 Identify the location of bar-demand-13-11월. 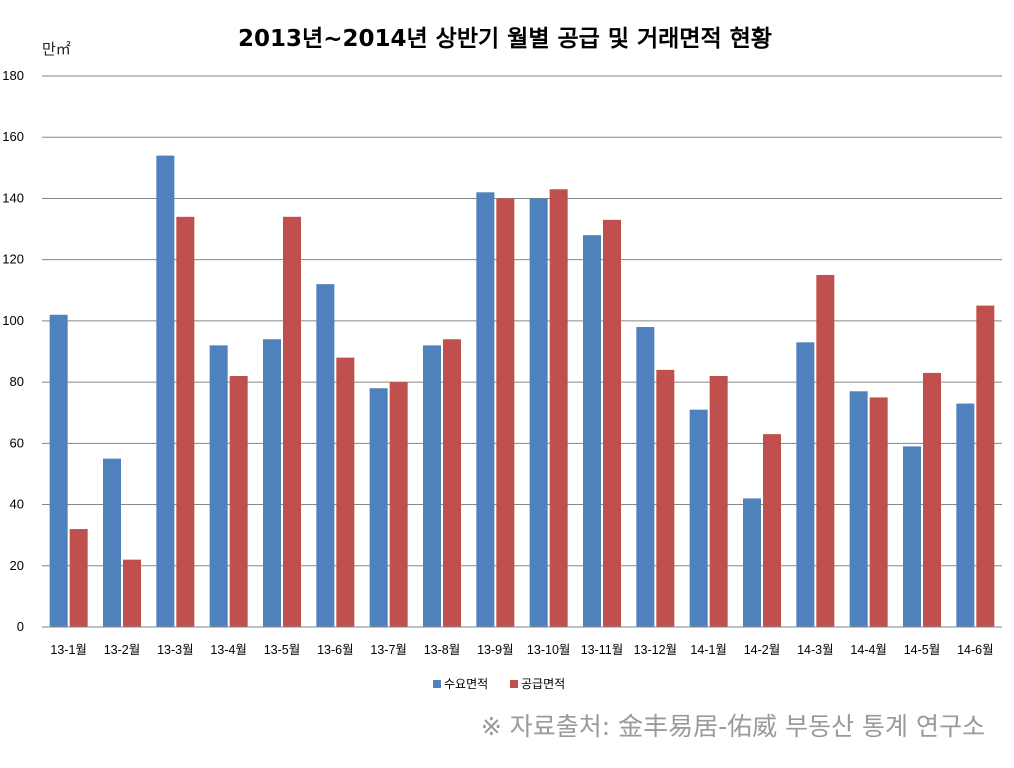
(592, 431).